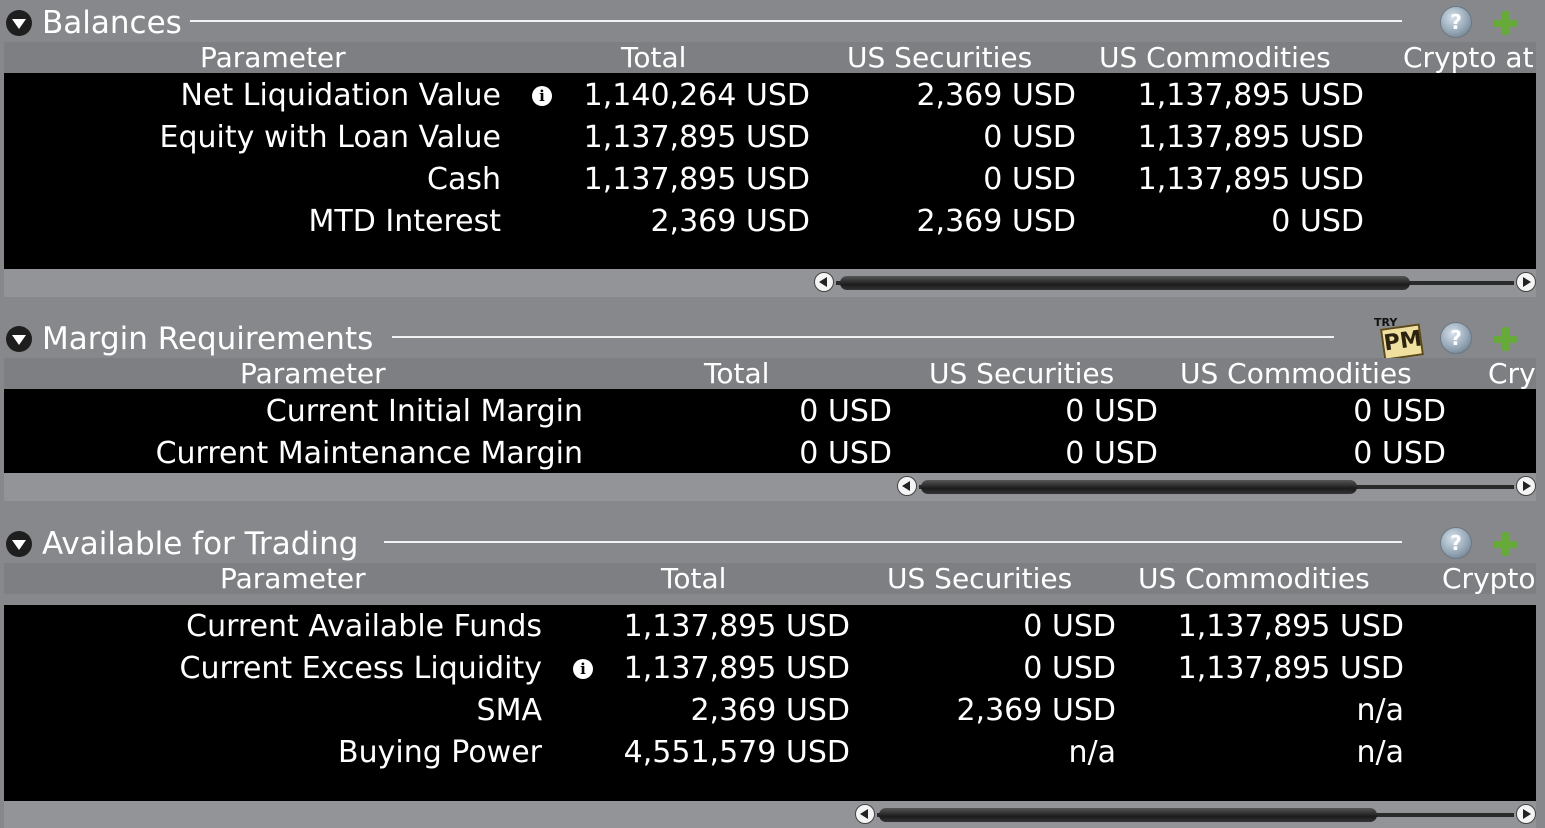 This screenshot has width=1545, height=828. Describe the element at coordinates (509, 710) in the screenshot. I see `row-parameter: SMA` at that location.